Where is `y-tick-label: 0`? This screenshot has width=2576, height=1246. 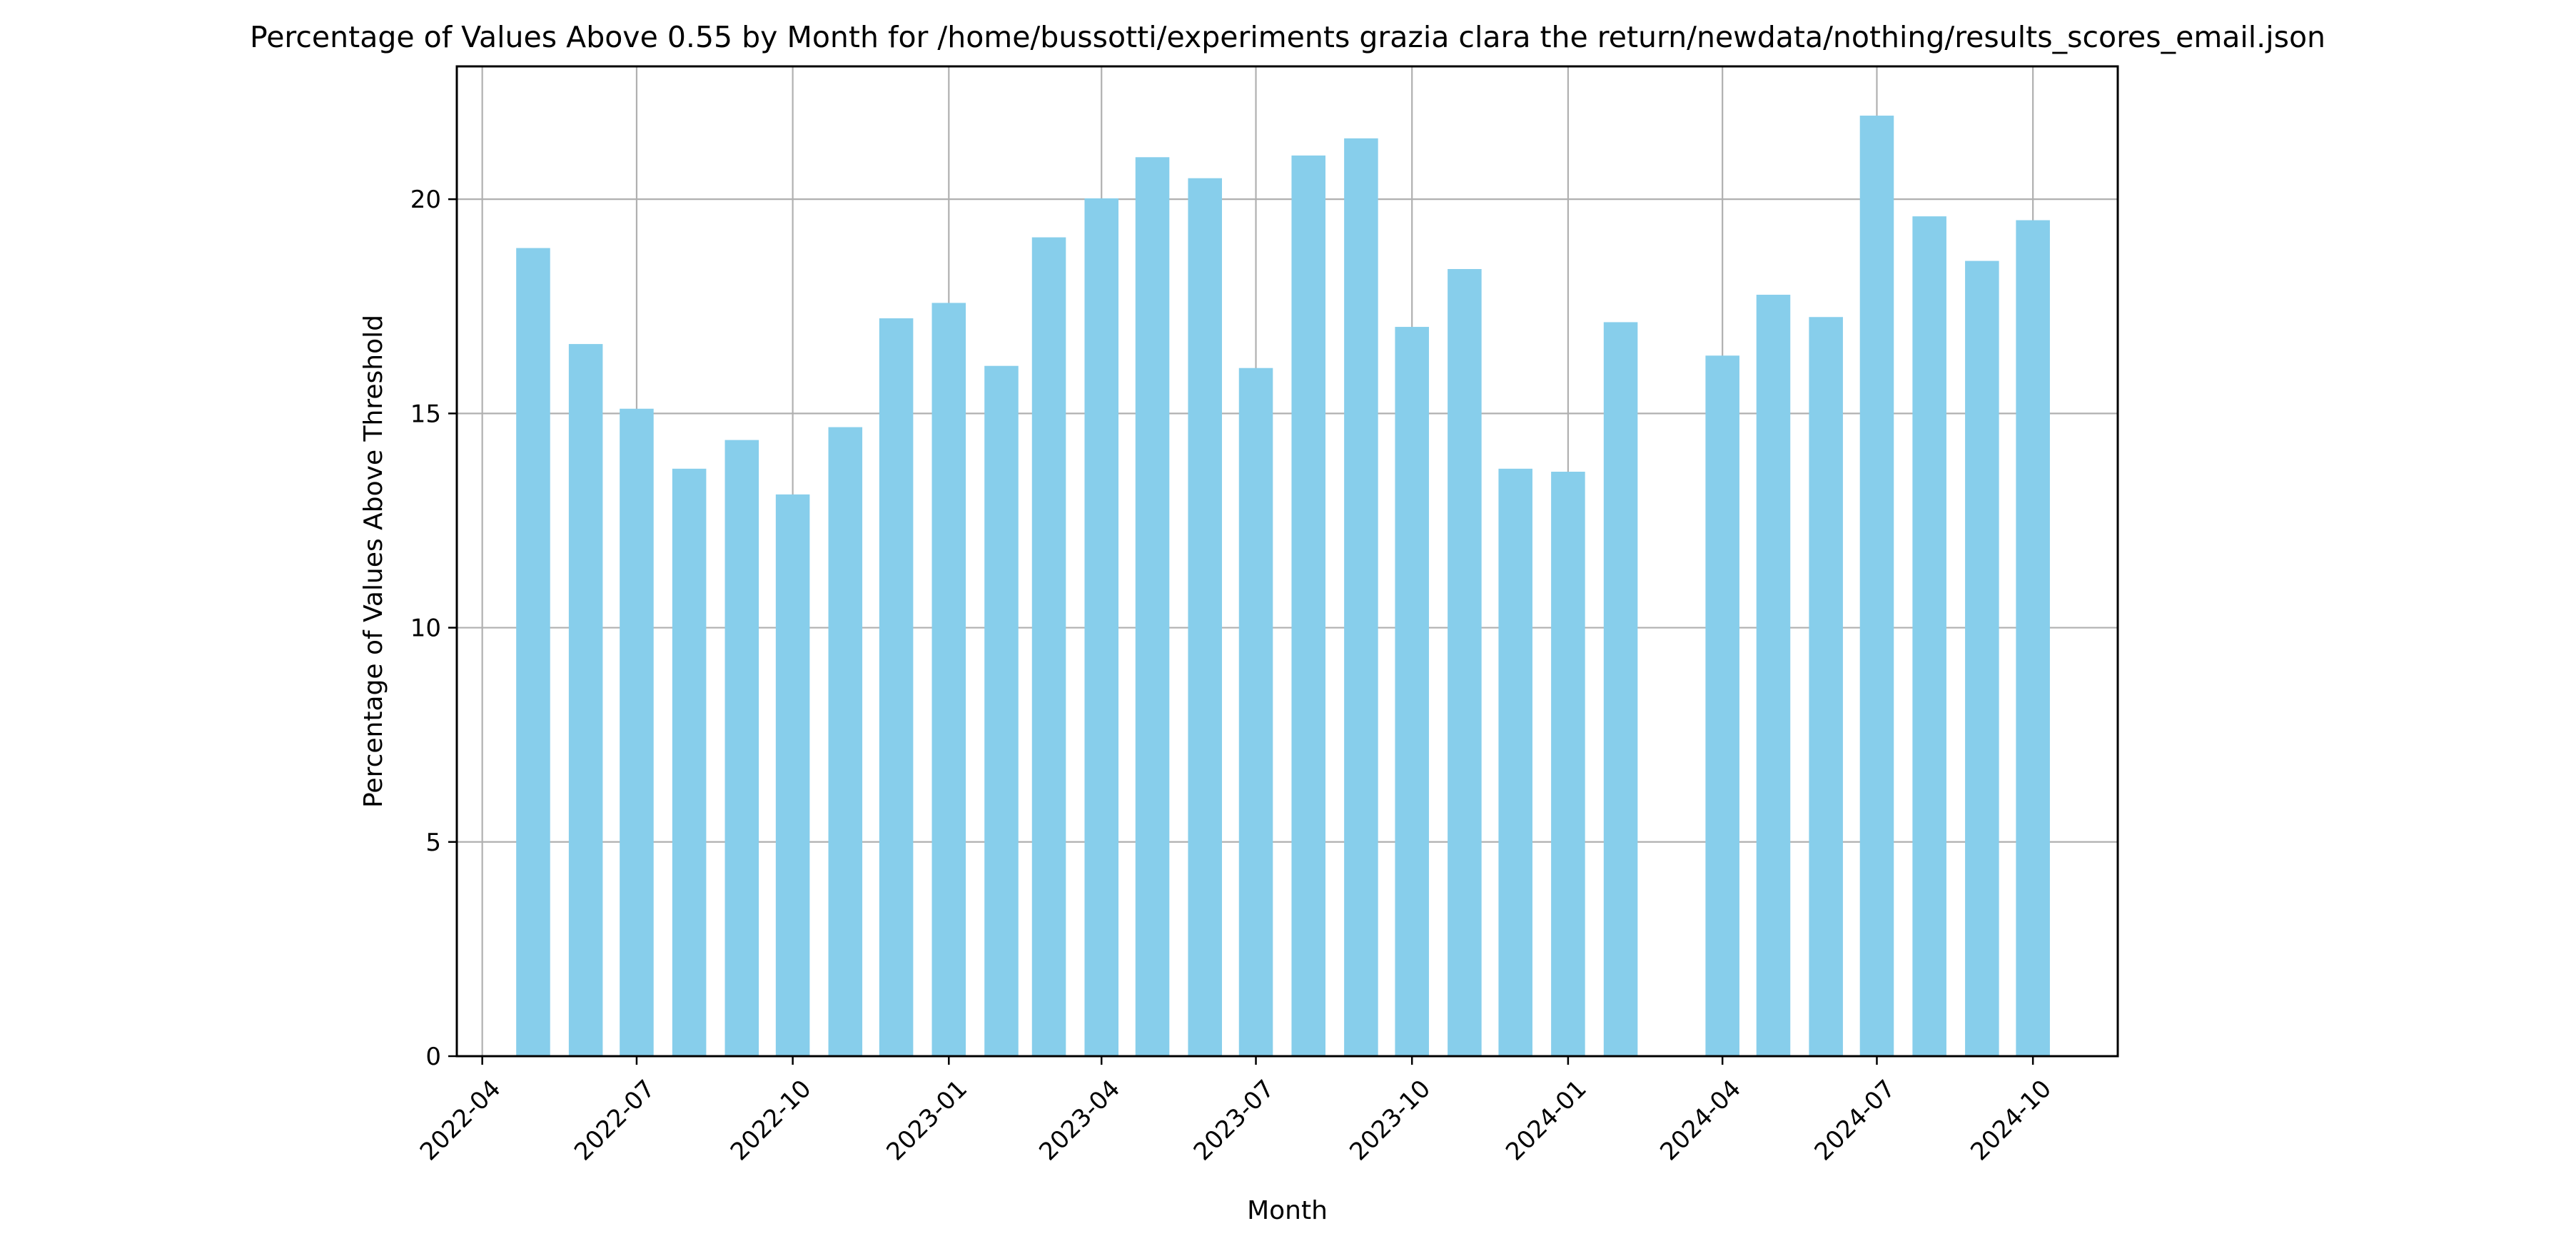 y-tick-label: 0 is located at coordinates (433, 1057).